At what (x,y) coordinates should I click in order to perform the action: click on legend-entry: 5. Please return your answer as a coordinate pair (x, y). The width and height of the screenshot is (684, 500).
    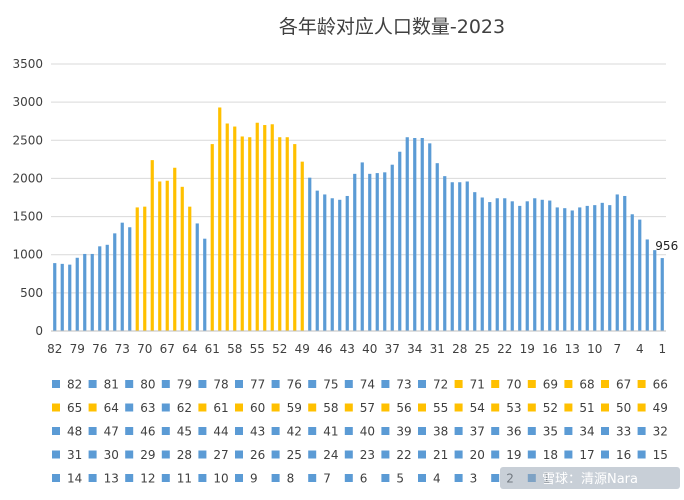
    Looking at the image, I should click on (392, 479).